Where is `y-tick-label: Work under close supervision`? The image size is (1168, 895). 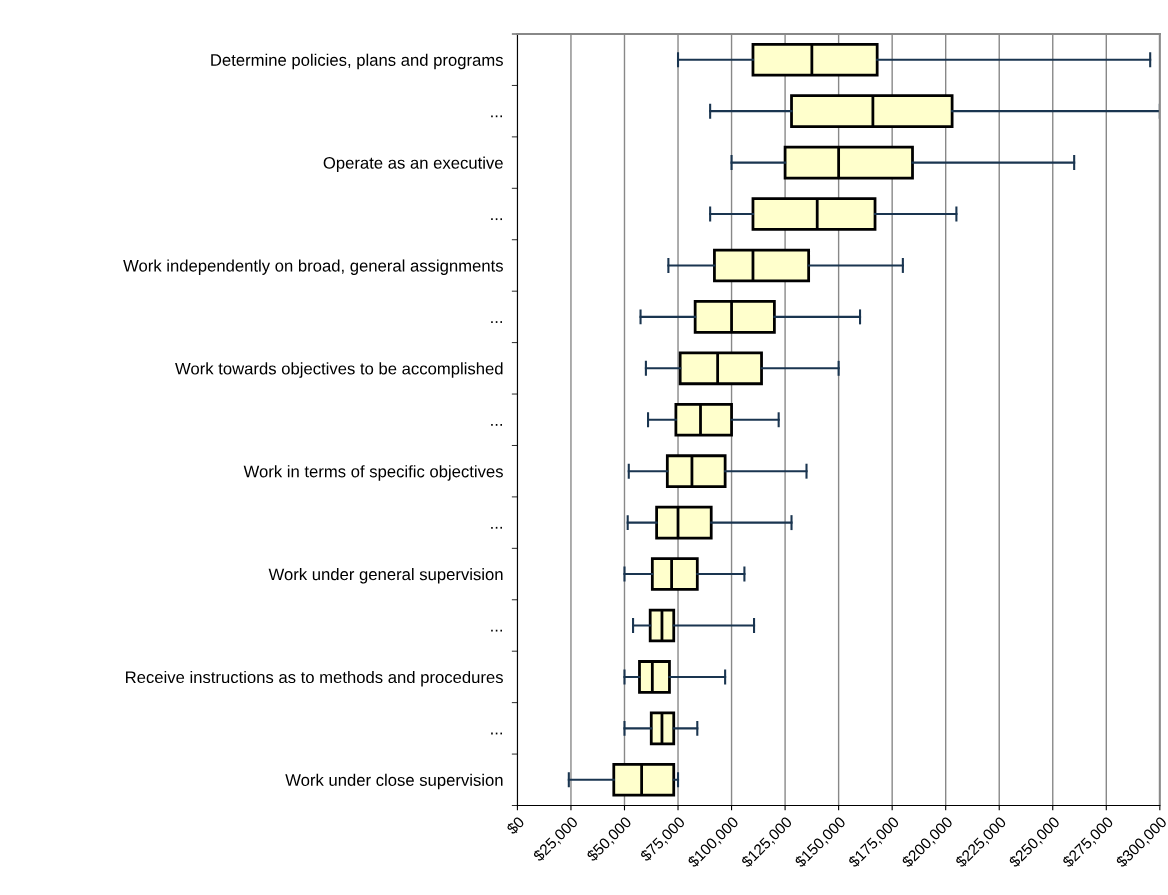
y-tick-label: Work under close supervision is located at coordinates (394, 781).